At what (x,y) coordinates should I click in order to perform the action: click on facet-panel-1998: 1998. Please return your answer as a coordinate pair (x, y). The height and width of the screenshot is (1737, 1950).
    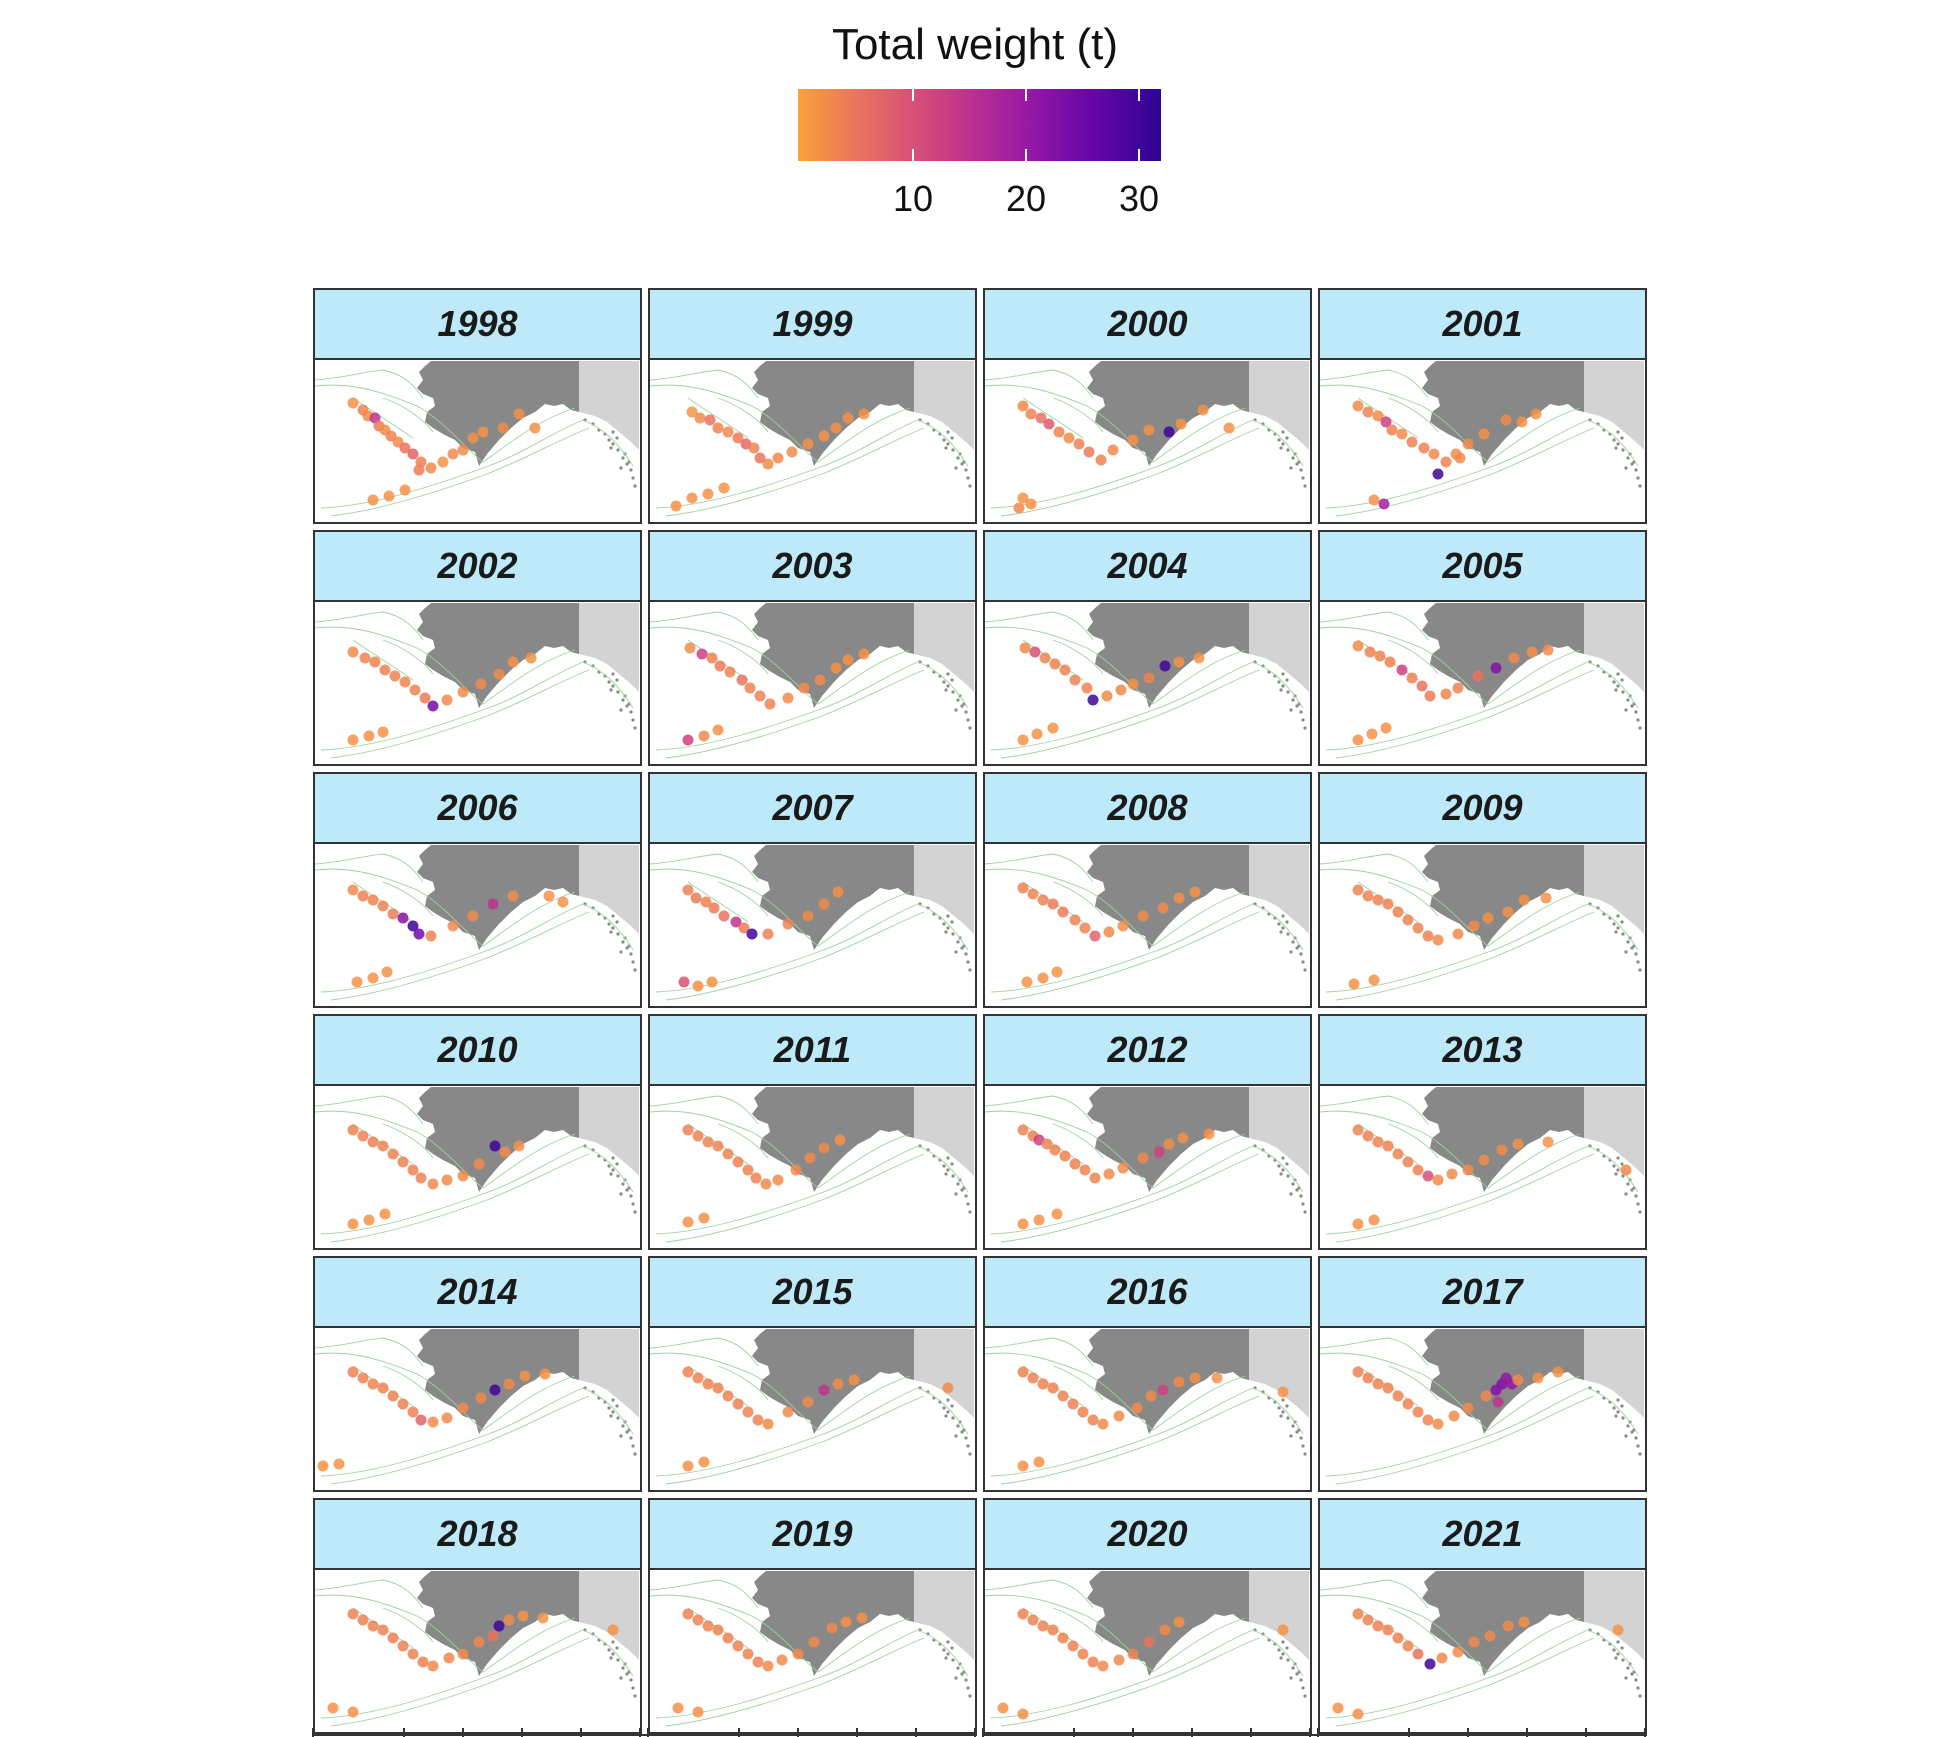
    Looking at the image, I should click on (477, 406).